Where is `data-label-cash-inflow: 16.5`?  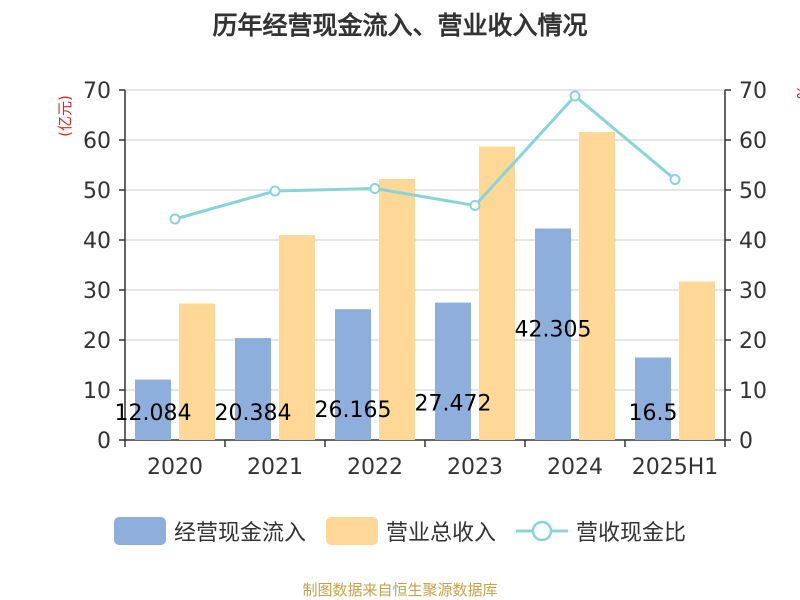 data-label-cash-inflow: 16.5 is located at coordinates (653, 413).